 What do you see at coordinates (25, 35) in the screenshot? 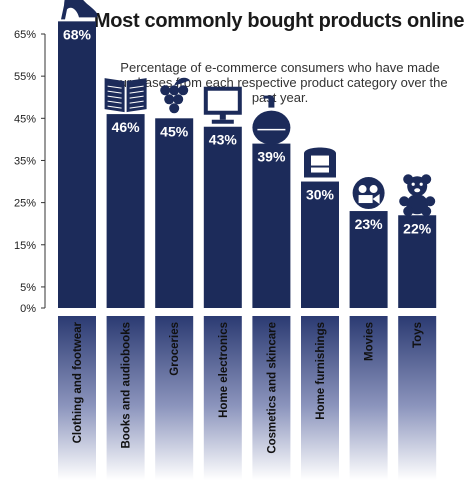
I see `y-tick-label: 65%` at bounding box center [25, 35].